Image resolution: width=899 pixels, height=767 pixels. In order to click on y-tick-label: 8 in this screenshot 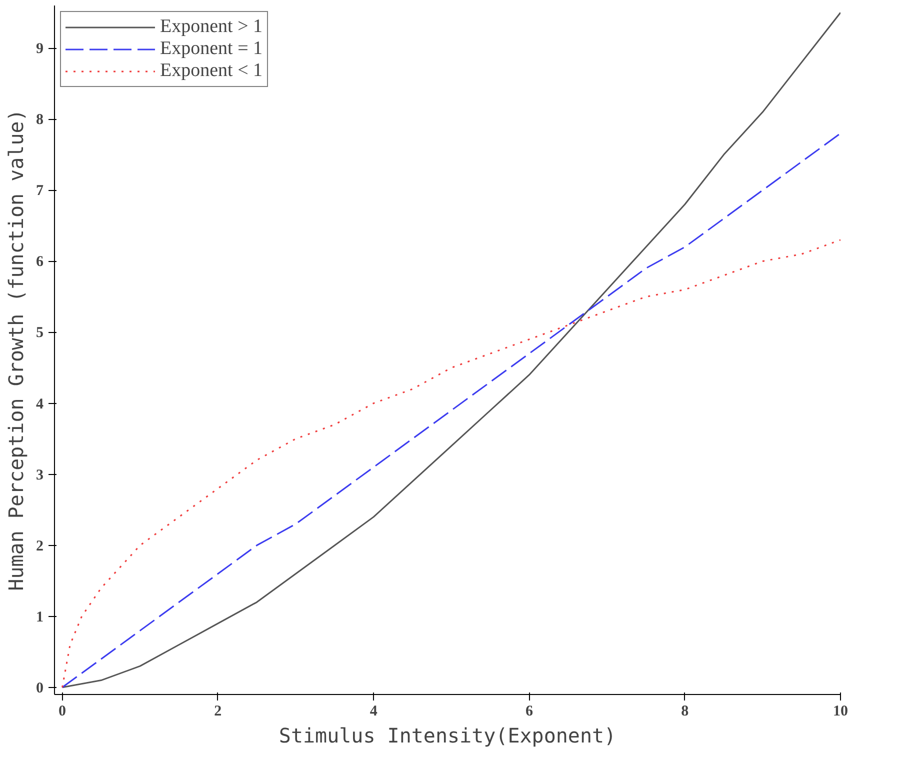, I will do `click(40, 120)`.